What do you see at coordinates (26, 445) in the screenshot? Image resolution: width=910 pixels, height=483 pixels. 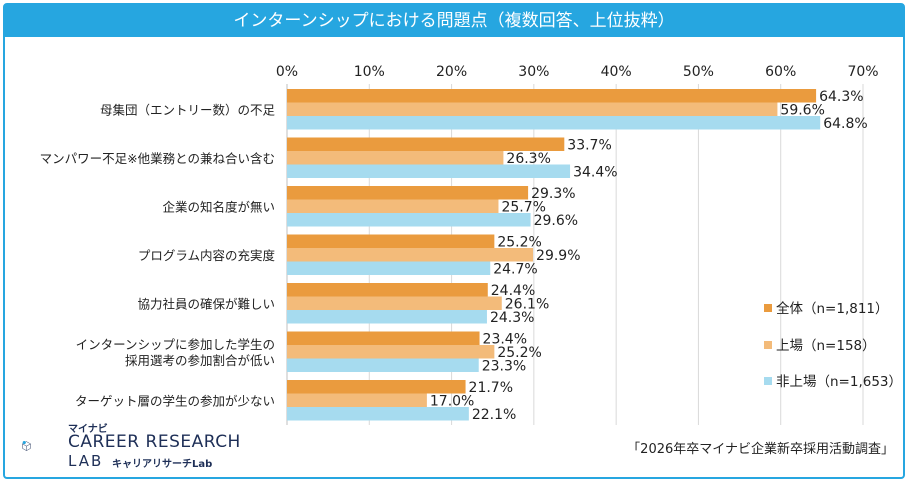 I see `career-research-lab-logo-icon` at bounding box center [26, 445].